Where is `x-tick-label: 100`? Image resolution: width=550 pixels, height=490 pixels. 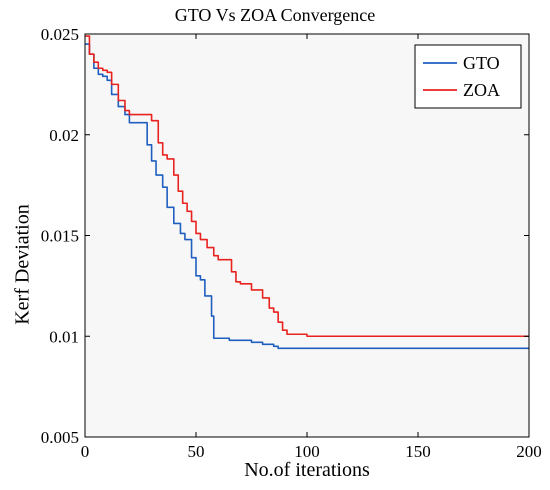
x-tick-label: 100 is located at coordinates (307, 451).